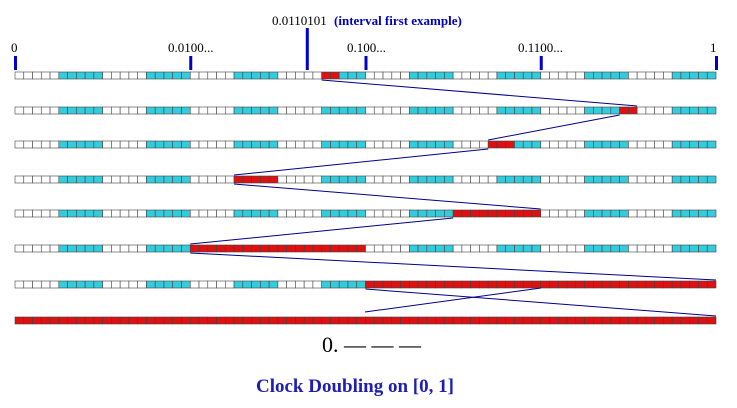 The width and height of the screenshot is (737, 408). I want to click on axis-labels: 0 0.0100... 0.100... 0.1100... 1, so click(364, 47).